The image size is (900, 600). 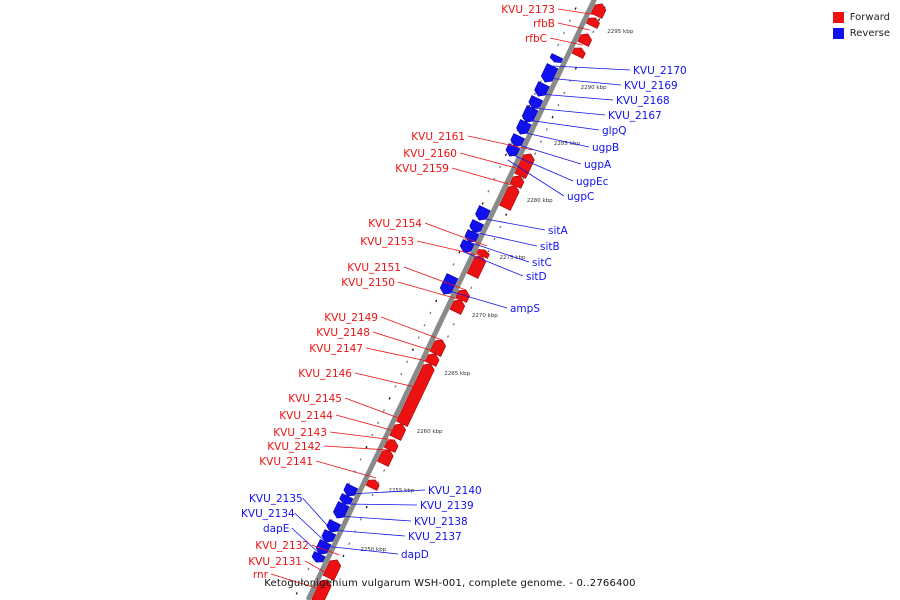 What do you see at coordinates (635, 116) in the screenshot?
I see `reverse-gene-label: KVU_2167` at bounding box center [635, 116].